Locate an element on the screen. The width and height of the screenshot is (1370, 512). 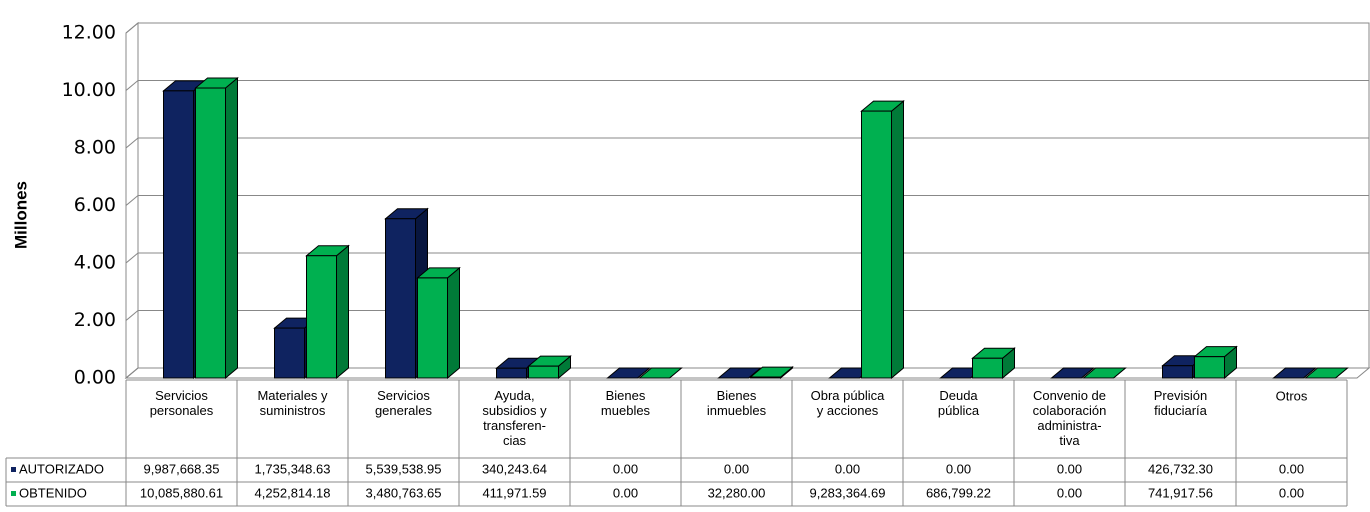
y-tick-label: 2.00 is located at coordinates (95, 320).